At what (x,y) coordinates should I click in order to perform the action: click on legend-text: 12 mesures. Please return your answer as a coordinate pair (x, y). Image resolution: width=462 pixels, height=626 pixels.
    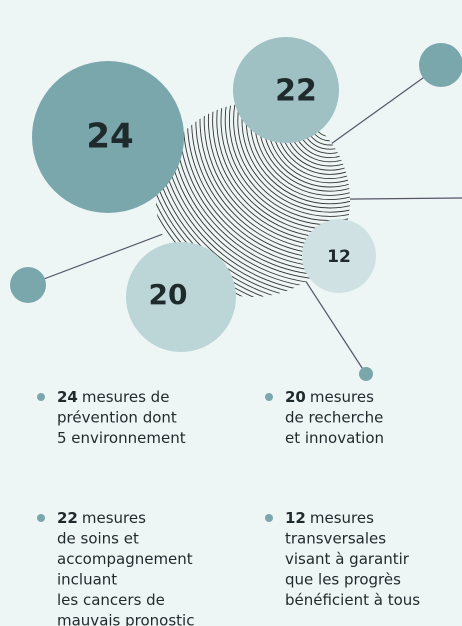
    Looking at the image, I should click on (329, 518).